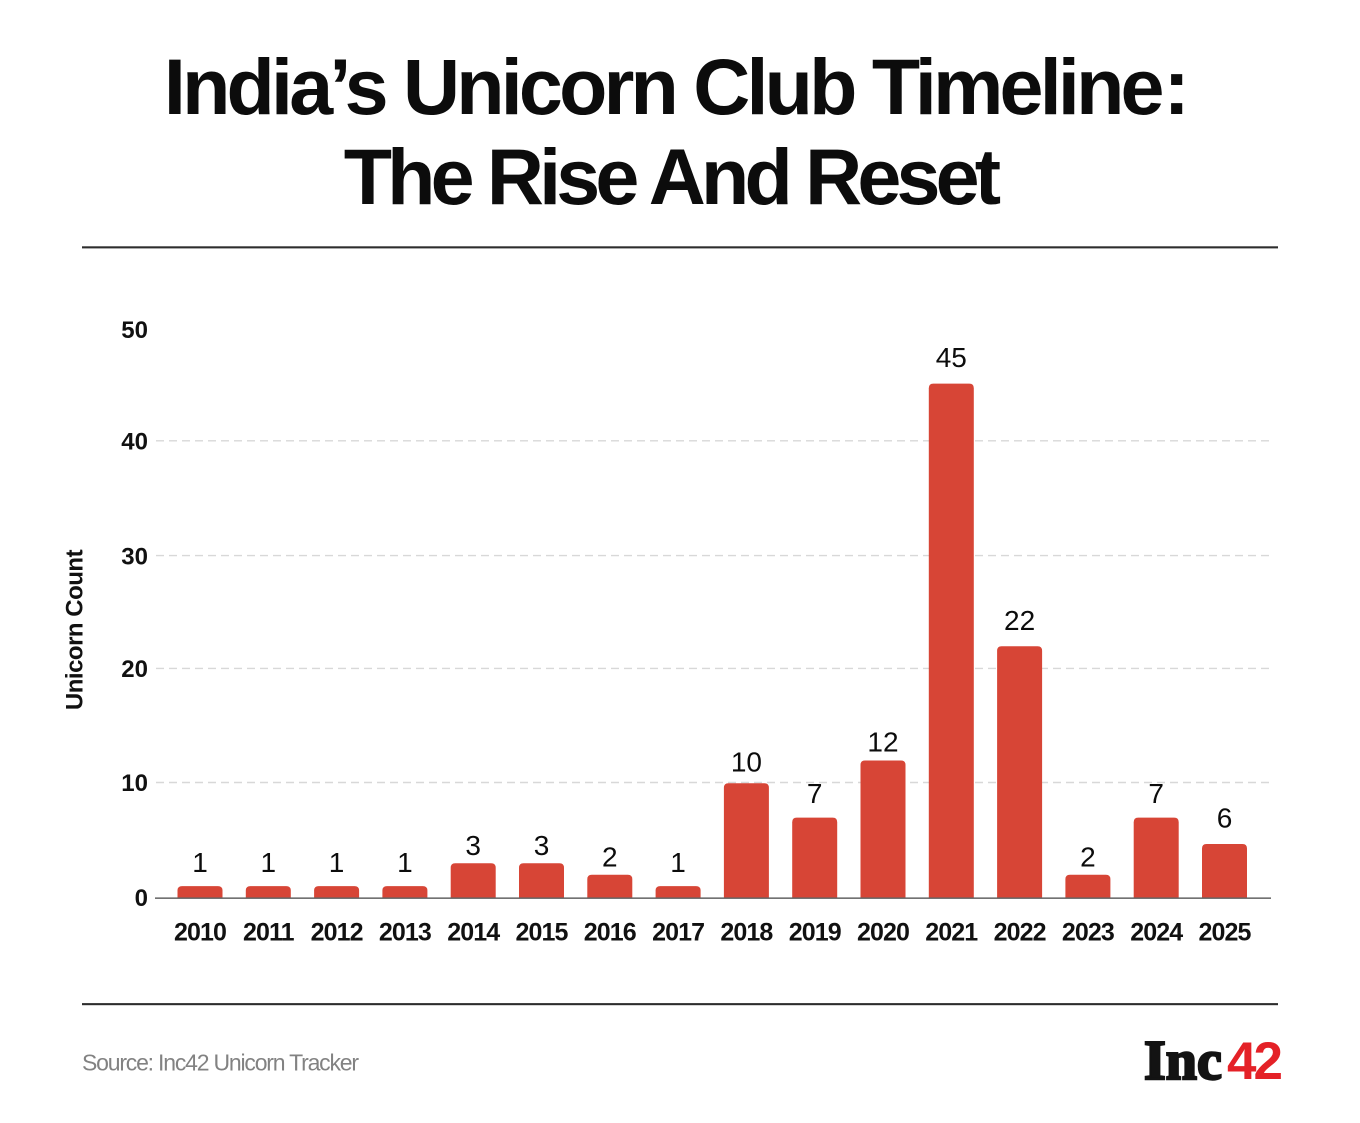  I want to click on svg-text: 45, so click(951, 357).